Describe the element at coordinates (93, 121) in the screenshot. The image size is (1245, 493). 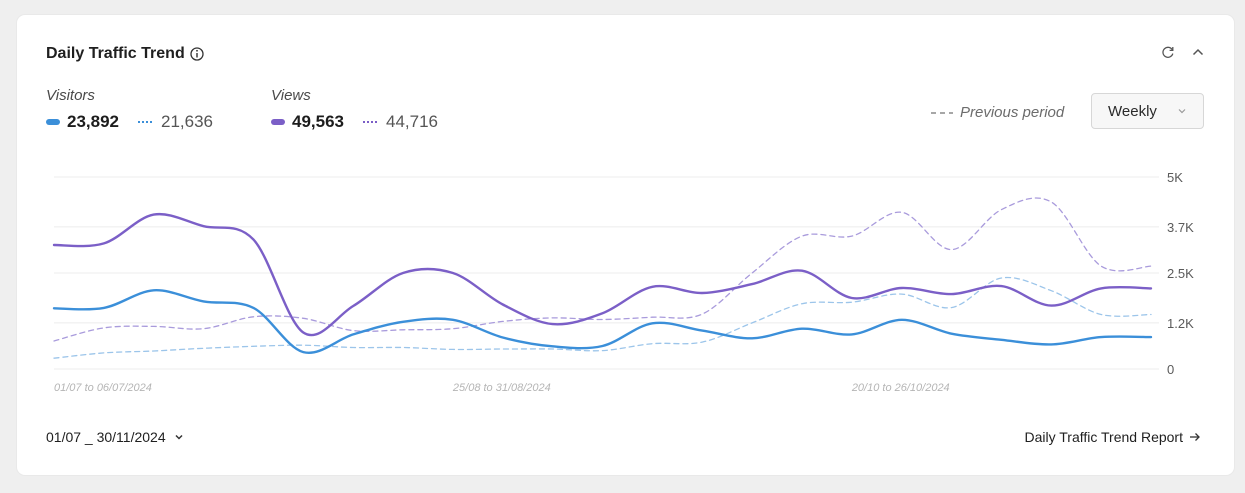
I see `visitors-current-value: 23,892` at that location.